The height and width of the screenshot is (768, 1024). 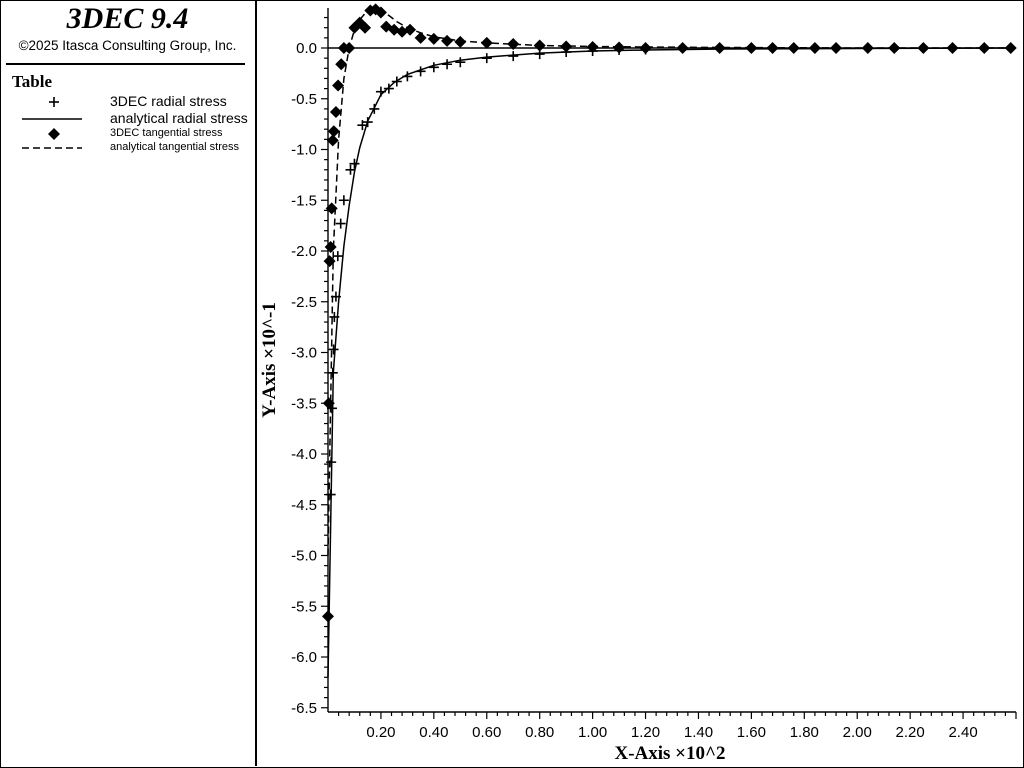 What do you see at coordinates (962, 732) in the screenshot?
I see `x-tick-label: 2.40` at bounding box center [962, 732].